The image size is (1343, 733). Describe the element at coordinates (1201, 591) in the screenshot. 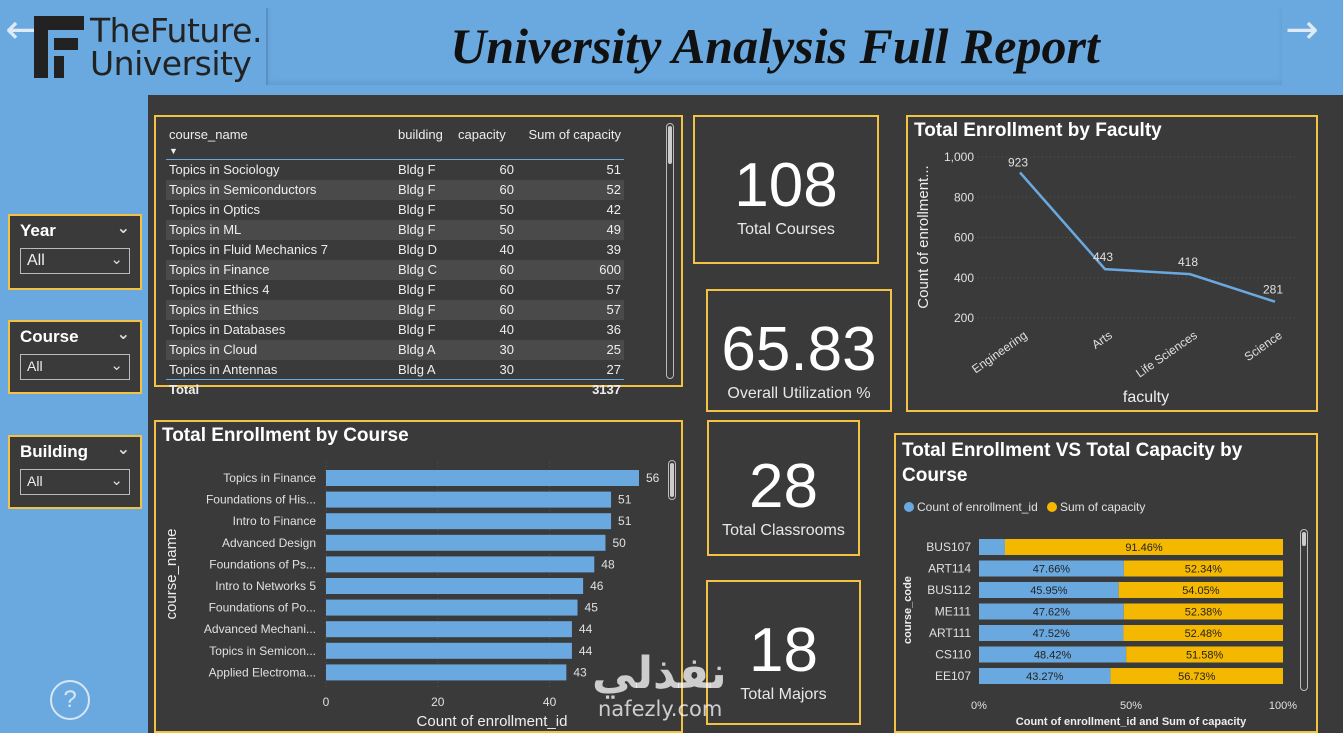

I see `data-label: 54.05%` at that location.